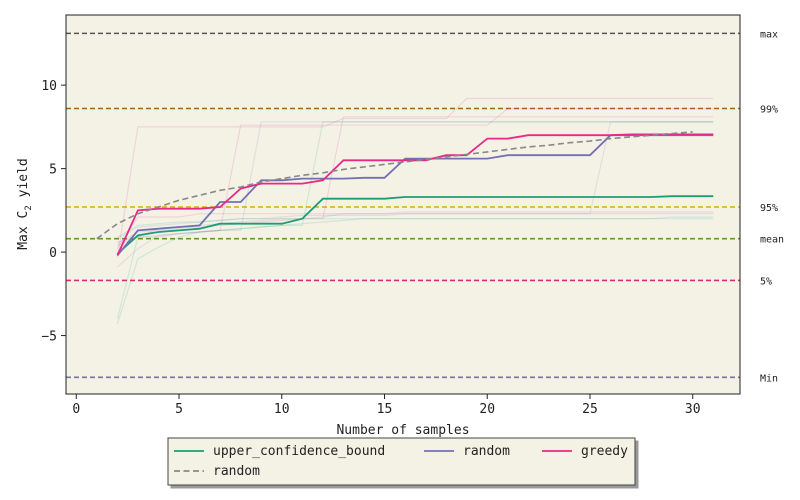  Describe the element at coordinates (385, 409) in the screenshot. I see `x-tick-label-3: 15` at that location.